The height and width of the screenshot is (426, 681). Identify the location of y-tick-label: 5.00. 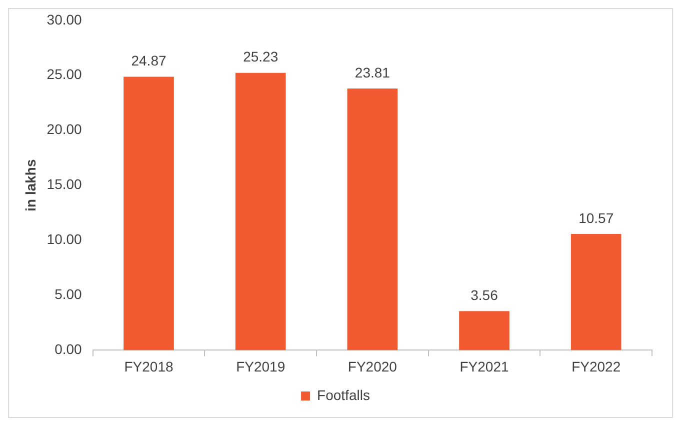
(68, 294).